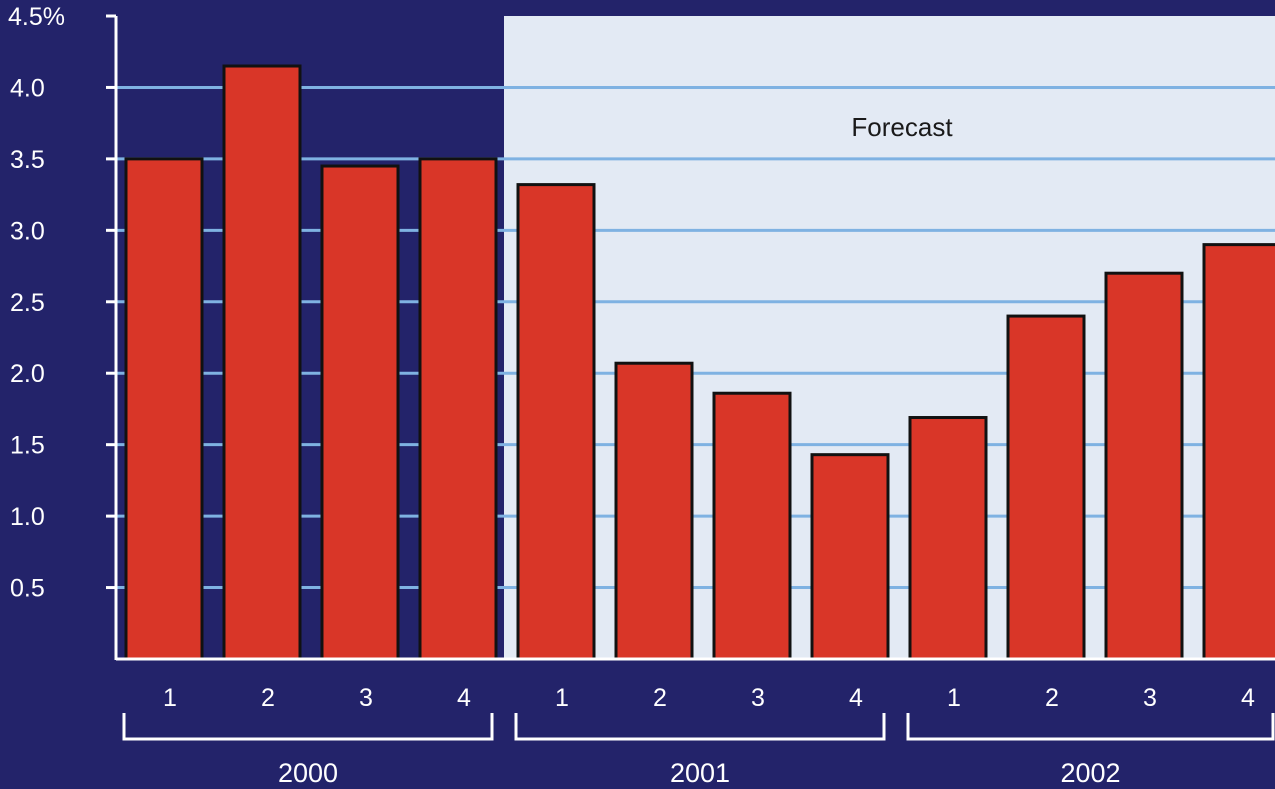  I want to click on y-tick-label: 2.5, so click(27, 303).